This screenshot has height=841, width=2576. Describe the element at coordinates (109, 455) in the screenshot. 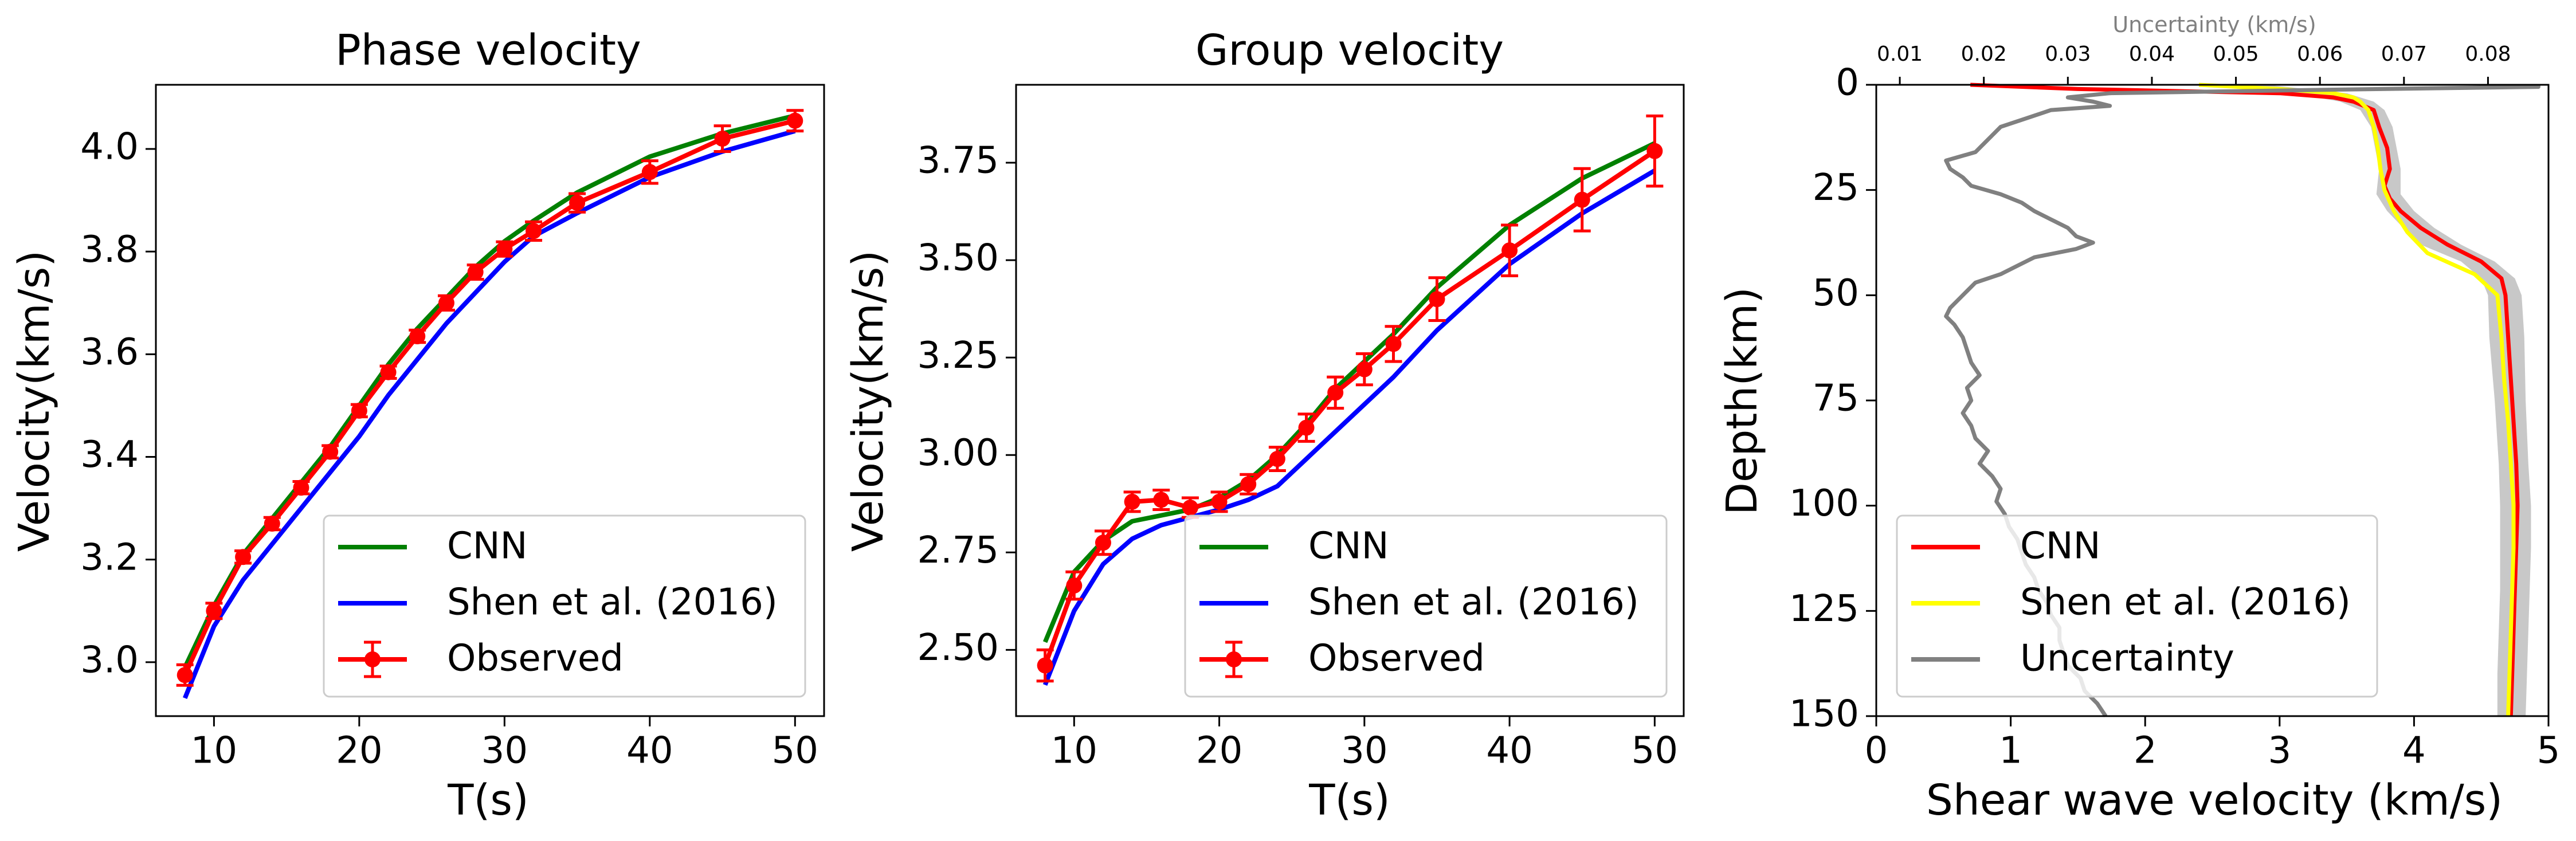

I see `y-tick-label: 3.4` at that location.